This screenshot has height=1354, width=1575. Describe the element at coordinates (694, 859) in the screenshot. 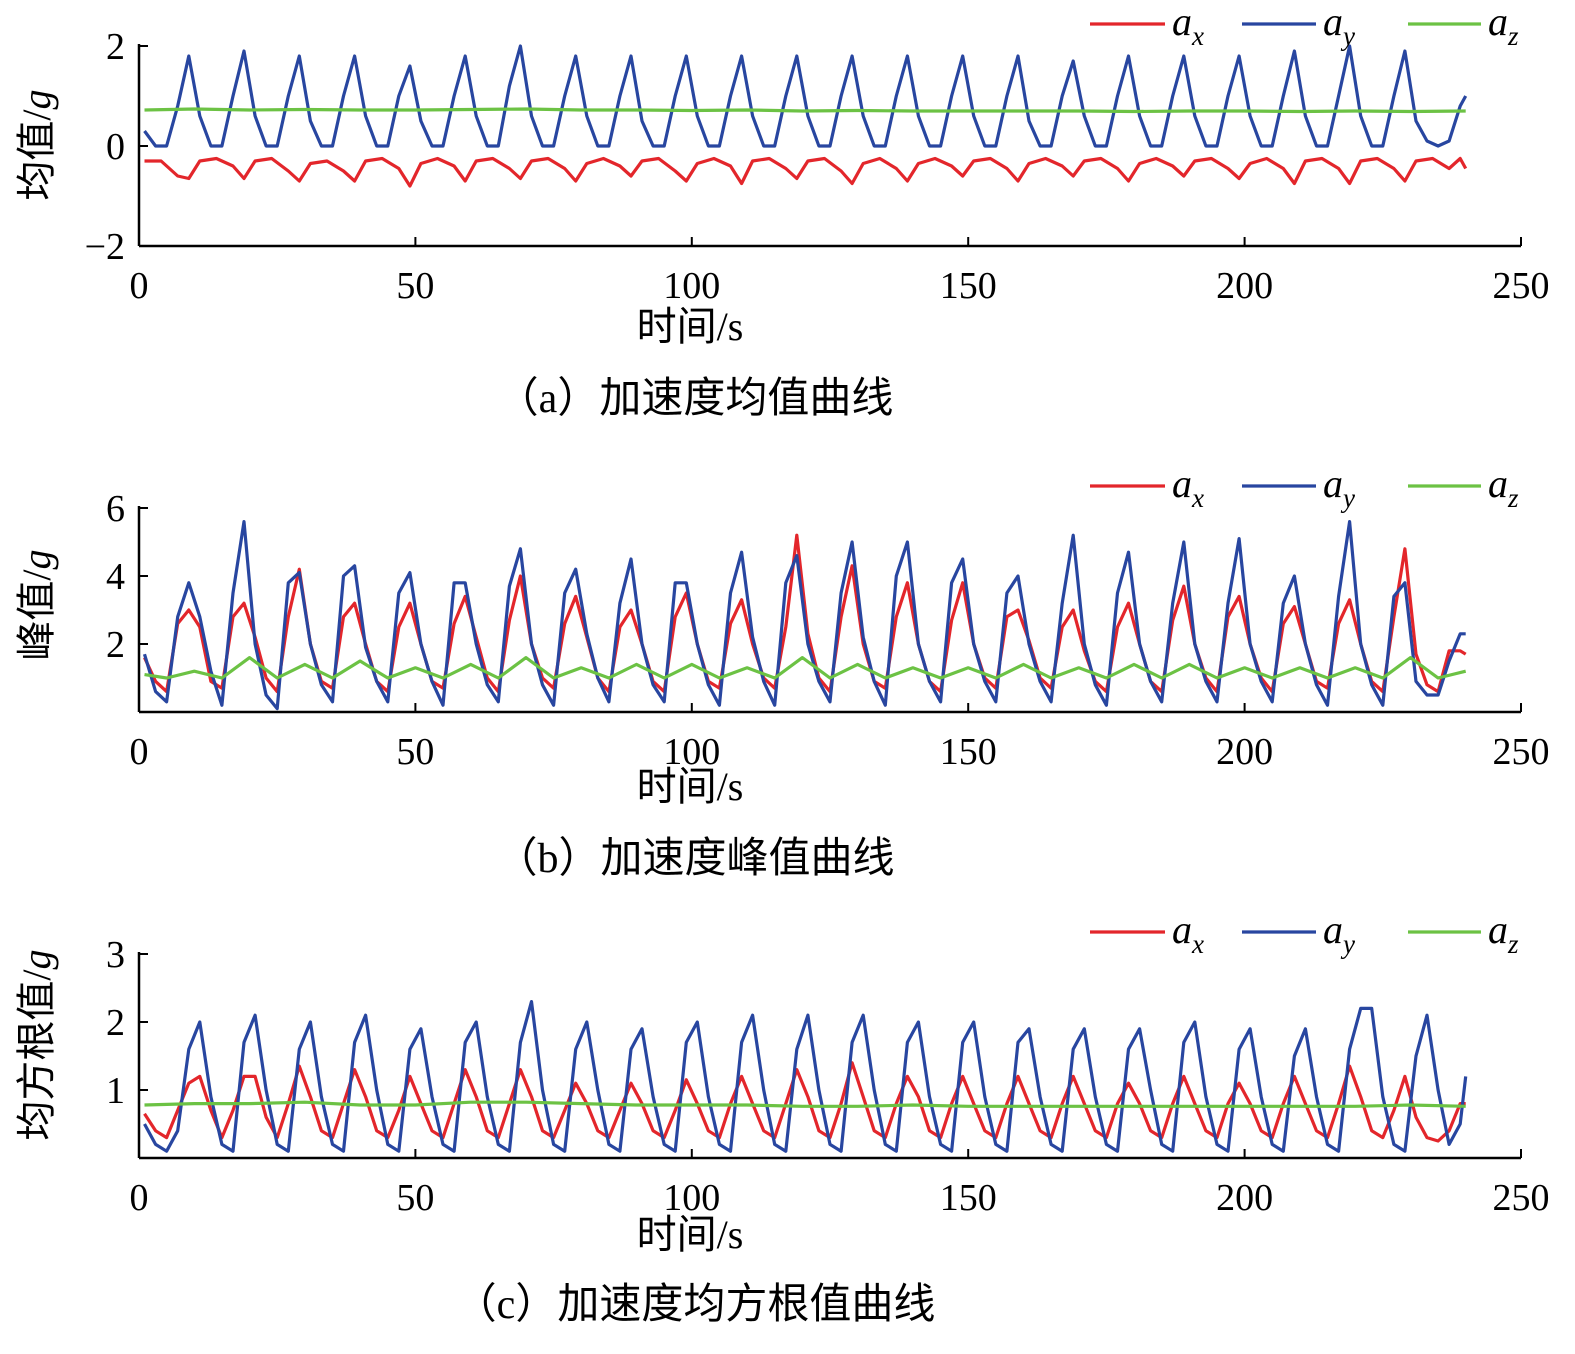

I see `figure-caption: （b）加速度峰值曲线` at that location.